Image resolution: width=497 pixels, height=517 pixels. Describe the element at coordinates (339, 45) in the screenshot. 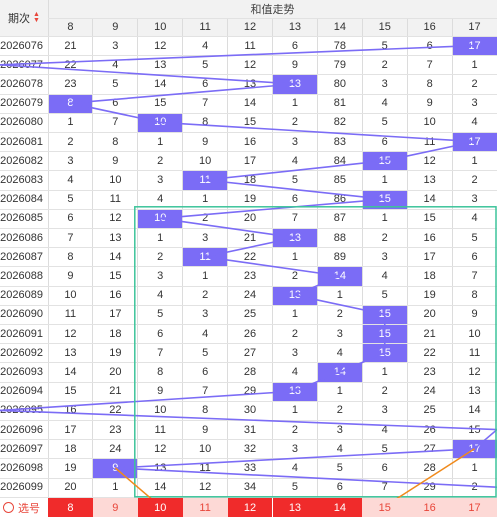

I see `value-cell: 78` at that location.